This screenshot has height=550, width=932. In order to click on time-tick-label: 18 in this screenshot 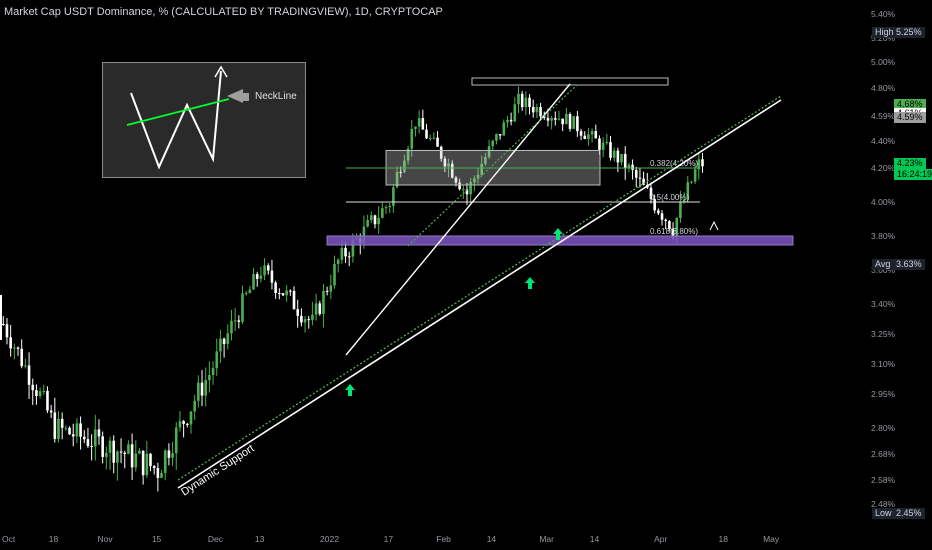, I will do `click(724, 539)`.